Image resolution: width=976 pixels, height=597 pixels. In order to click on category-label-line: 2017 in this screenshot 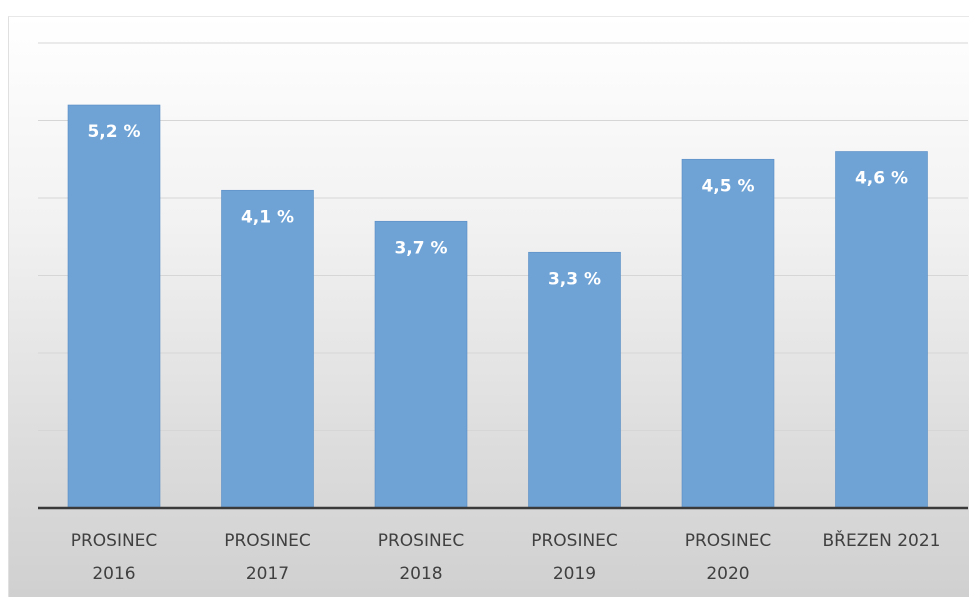, I will do `click(267, 574)`.